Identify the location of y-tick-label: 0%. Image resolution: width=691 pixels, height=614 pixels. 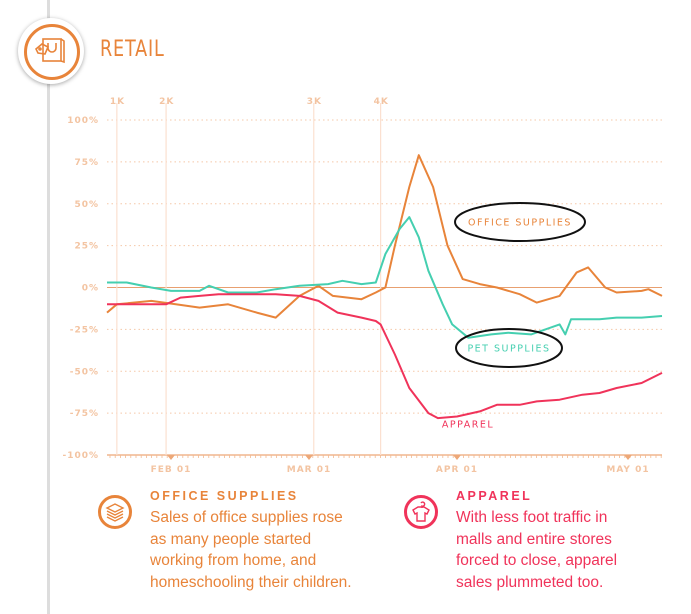
(90, 289).